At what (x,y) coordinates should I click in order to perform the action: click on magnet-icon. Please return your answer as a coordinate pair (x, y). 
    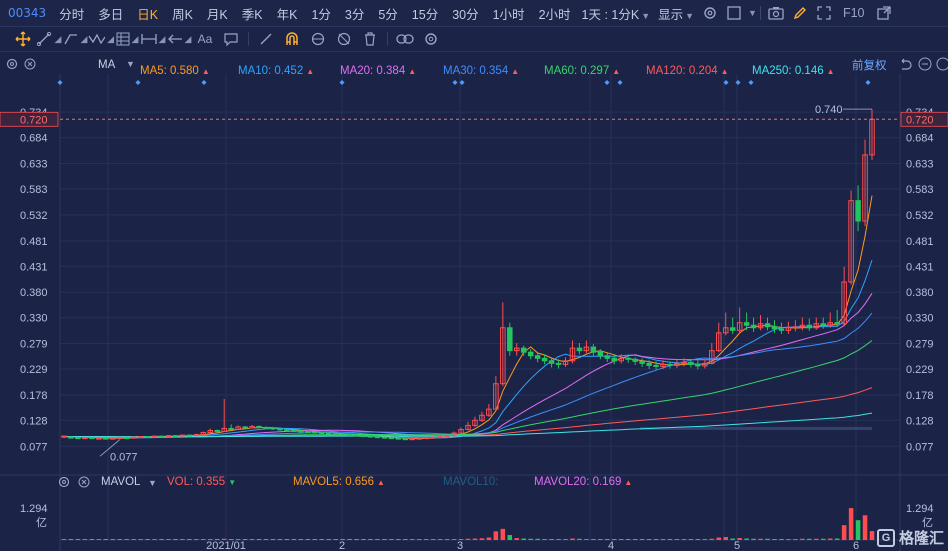
    Looking at the image, I should click on (292, 39).